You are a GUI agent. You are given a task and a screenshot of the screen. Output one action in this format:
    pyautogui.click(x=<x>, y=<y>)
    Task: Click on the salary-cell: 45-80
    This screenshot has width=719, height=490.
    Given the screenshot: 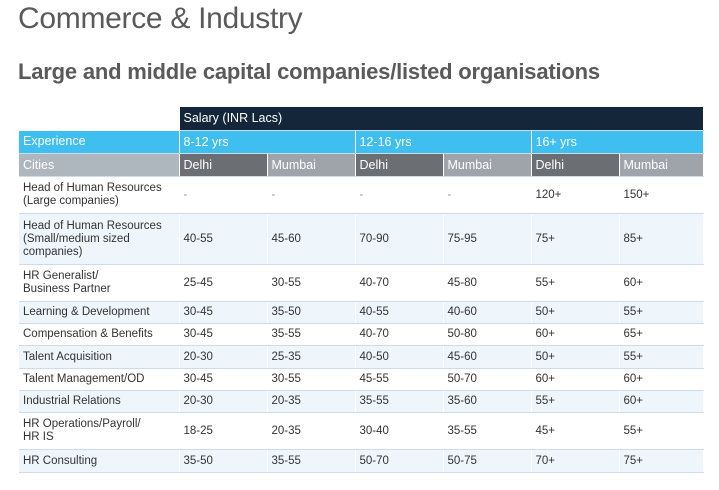 What is the action you would take?
    pyautogui.click(x=487, y=283)
    